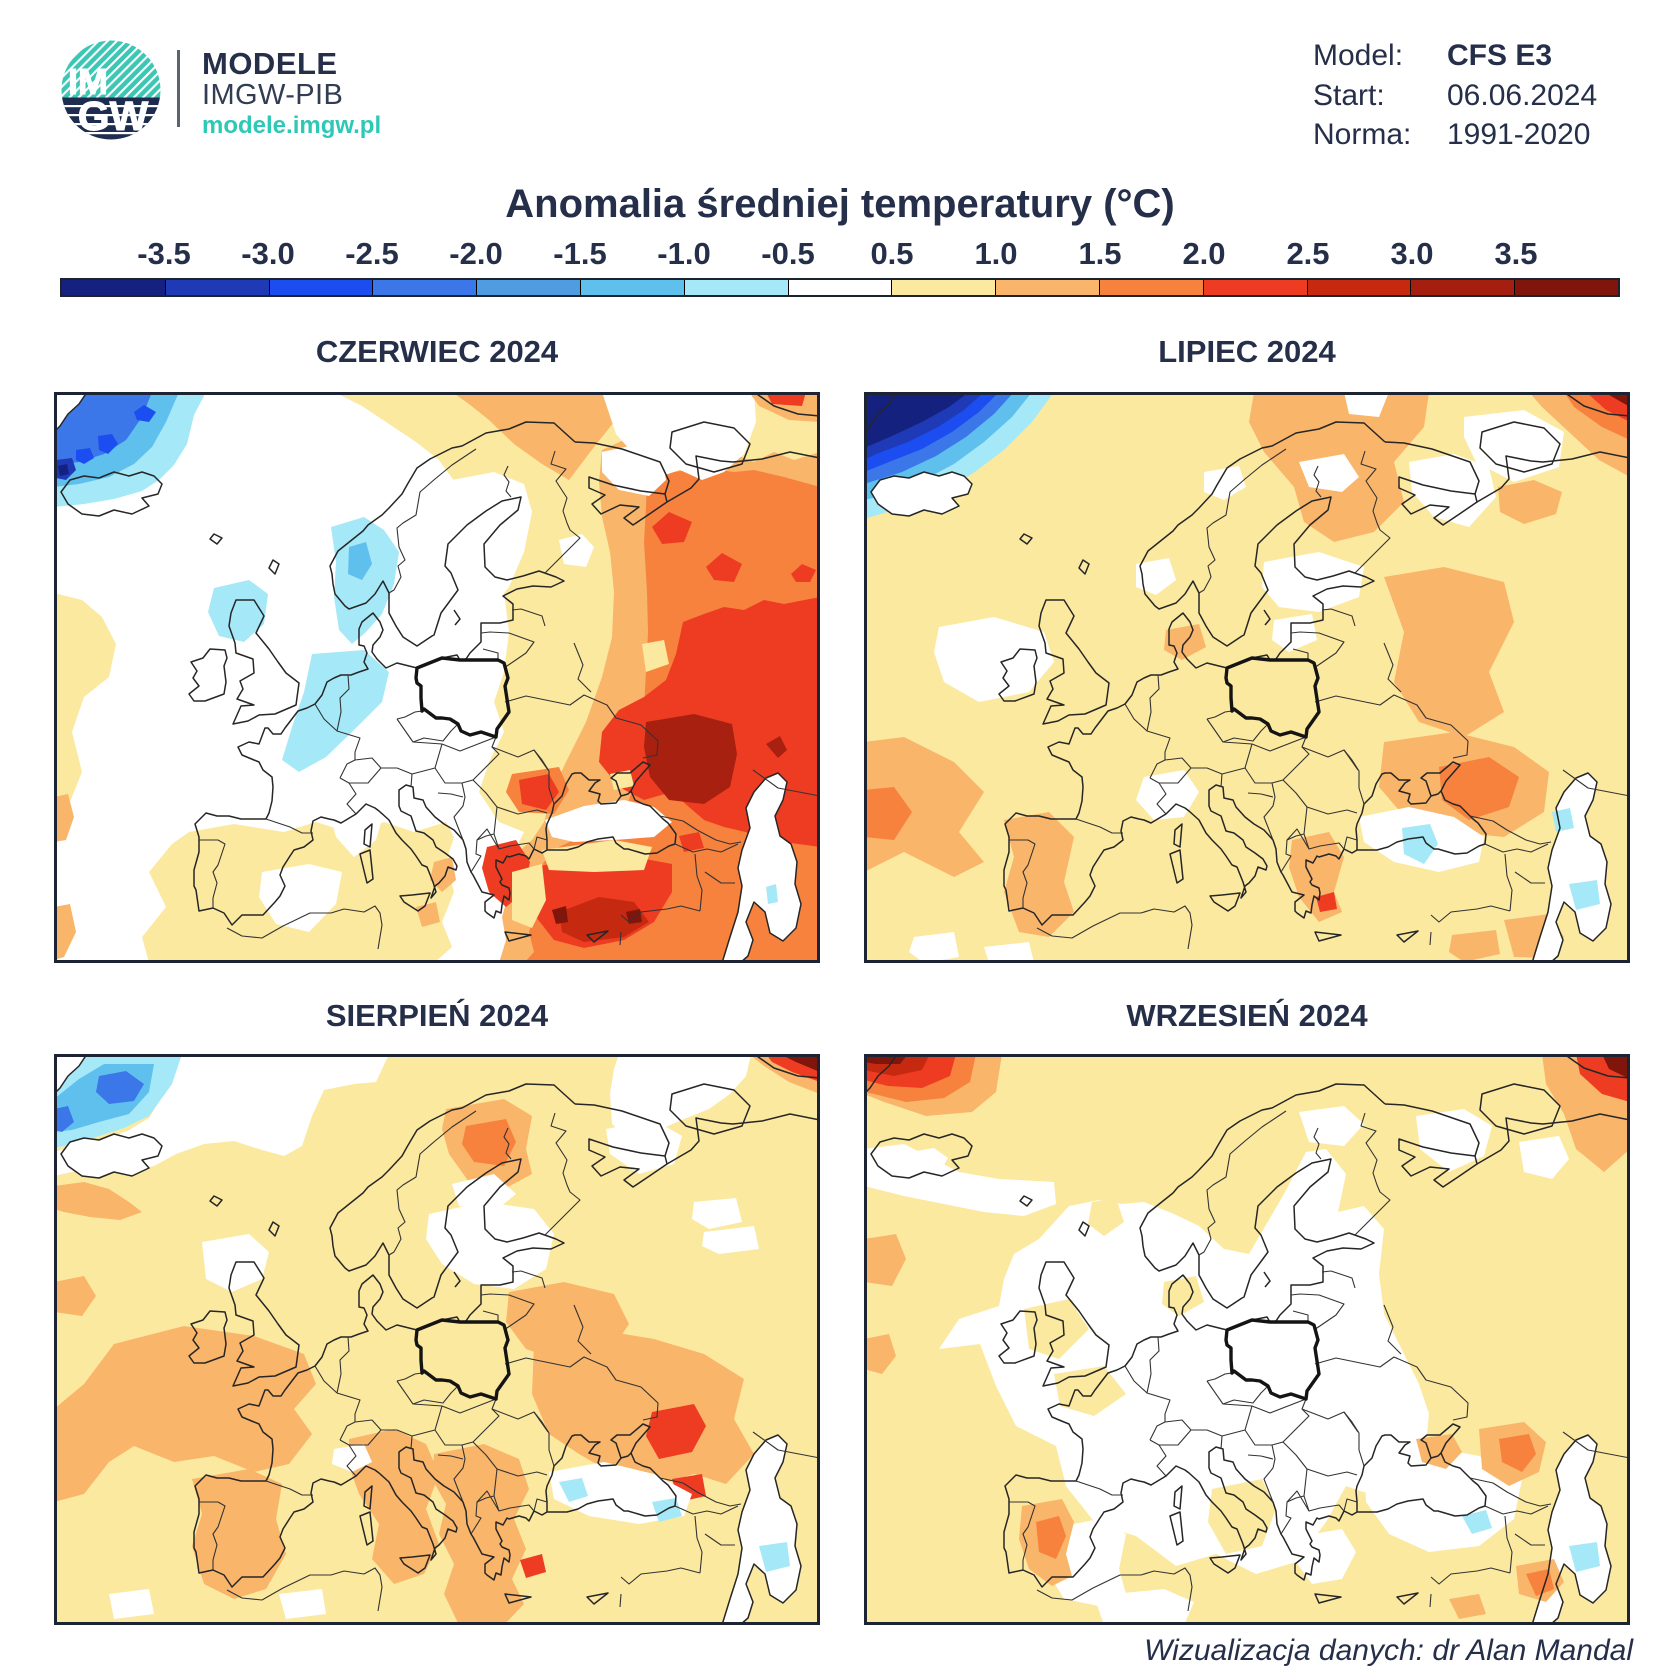 Image resolution: width=1680 pixels, height=1680 pixels. What do you see at coordinates (88, 81) in the screenshot?
I see `svg-text: IM` at bounding box center [88, 81].